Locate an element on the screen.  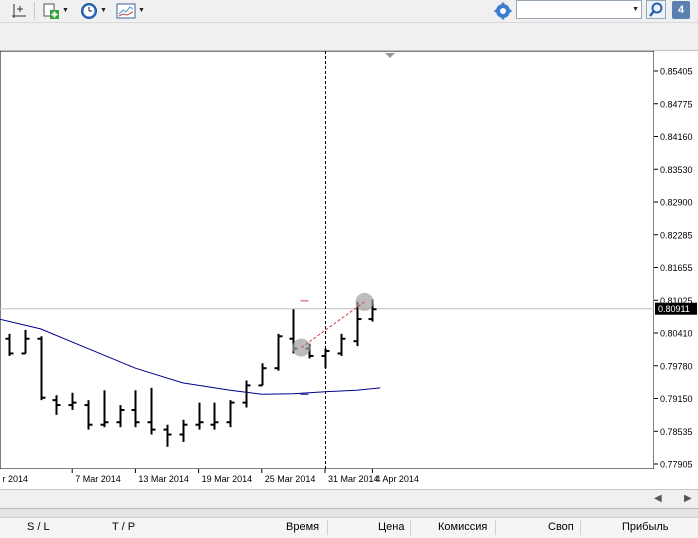
price-tick-label: 0.79780 is located at coordinates (676, 366).